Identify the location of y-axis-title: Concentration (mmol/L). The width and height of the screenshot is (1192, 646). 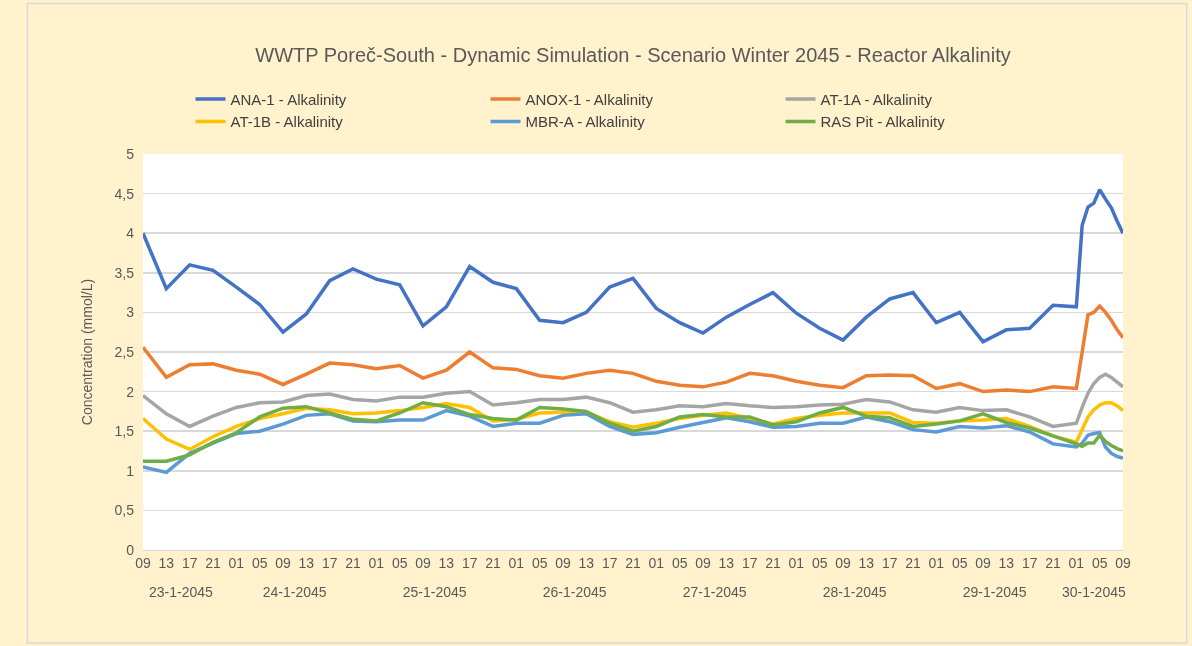
(87, 352).